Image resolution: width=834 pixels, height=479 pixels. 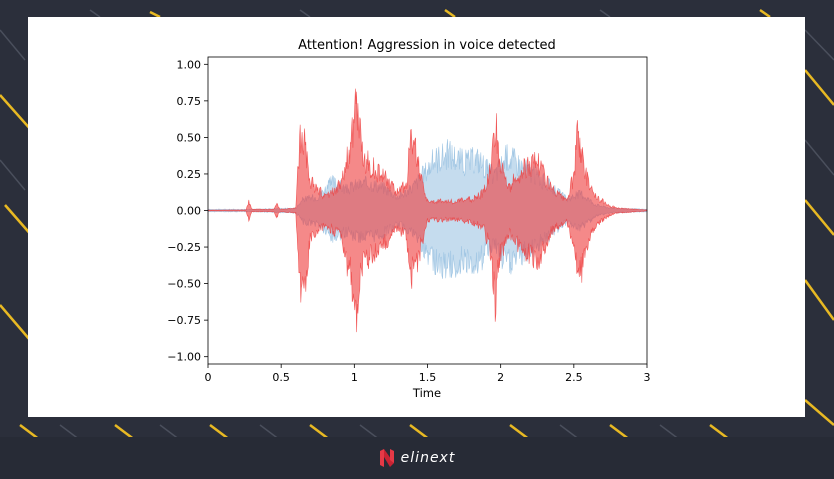 What do you see at coordinates (184, 284) in the screenshot?
I see `y-tick-label: −0.50` at bounding box center [184, 284].